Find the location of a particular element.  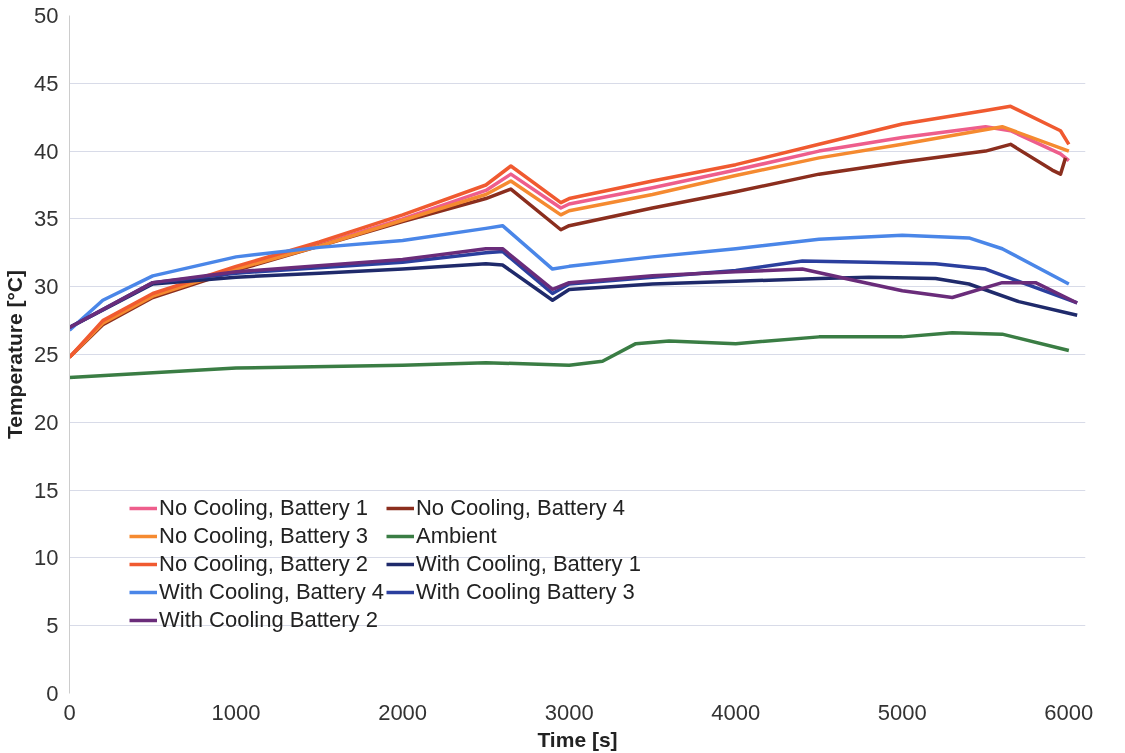

y-tick-label: 10 is located at coordinates (46, 558).